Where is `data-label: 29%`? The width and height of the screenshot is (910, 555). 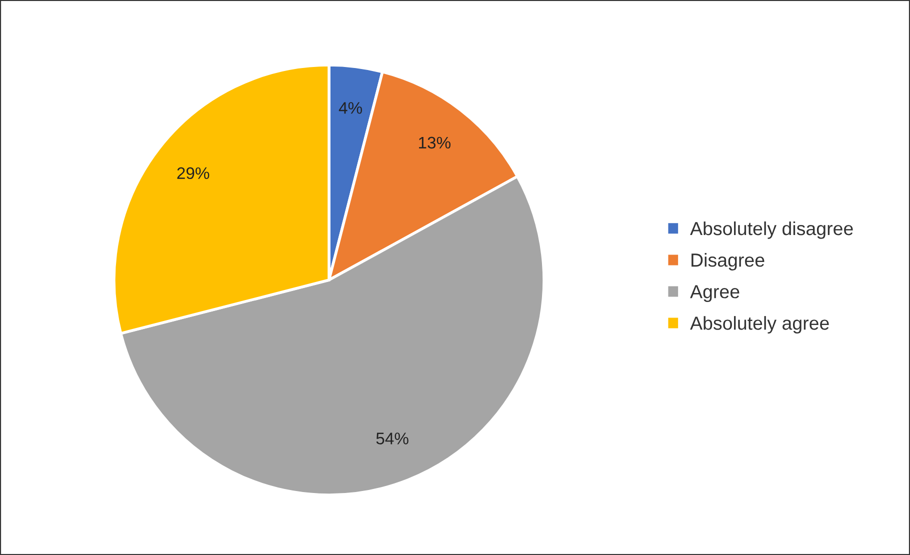 data-label: 29% is located at coordinates (193, 173).